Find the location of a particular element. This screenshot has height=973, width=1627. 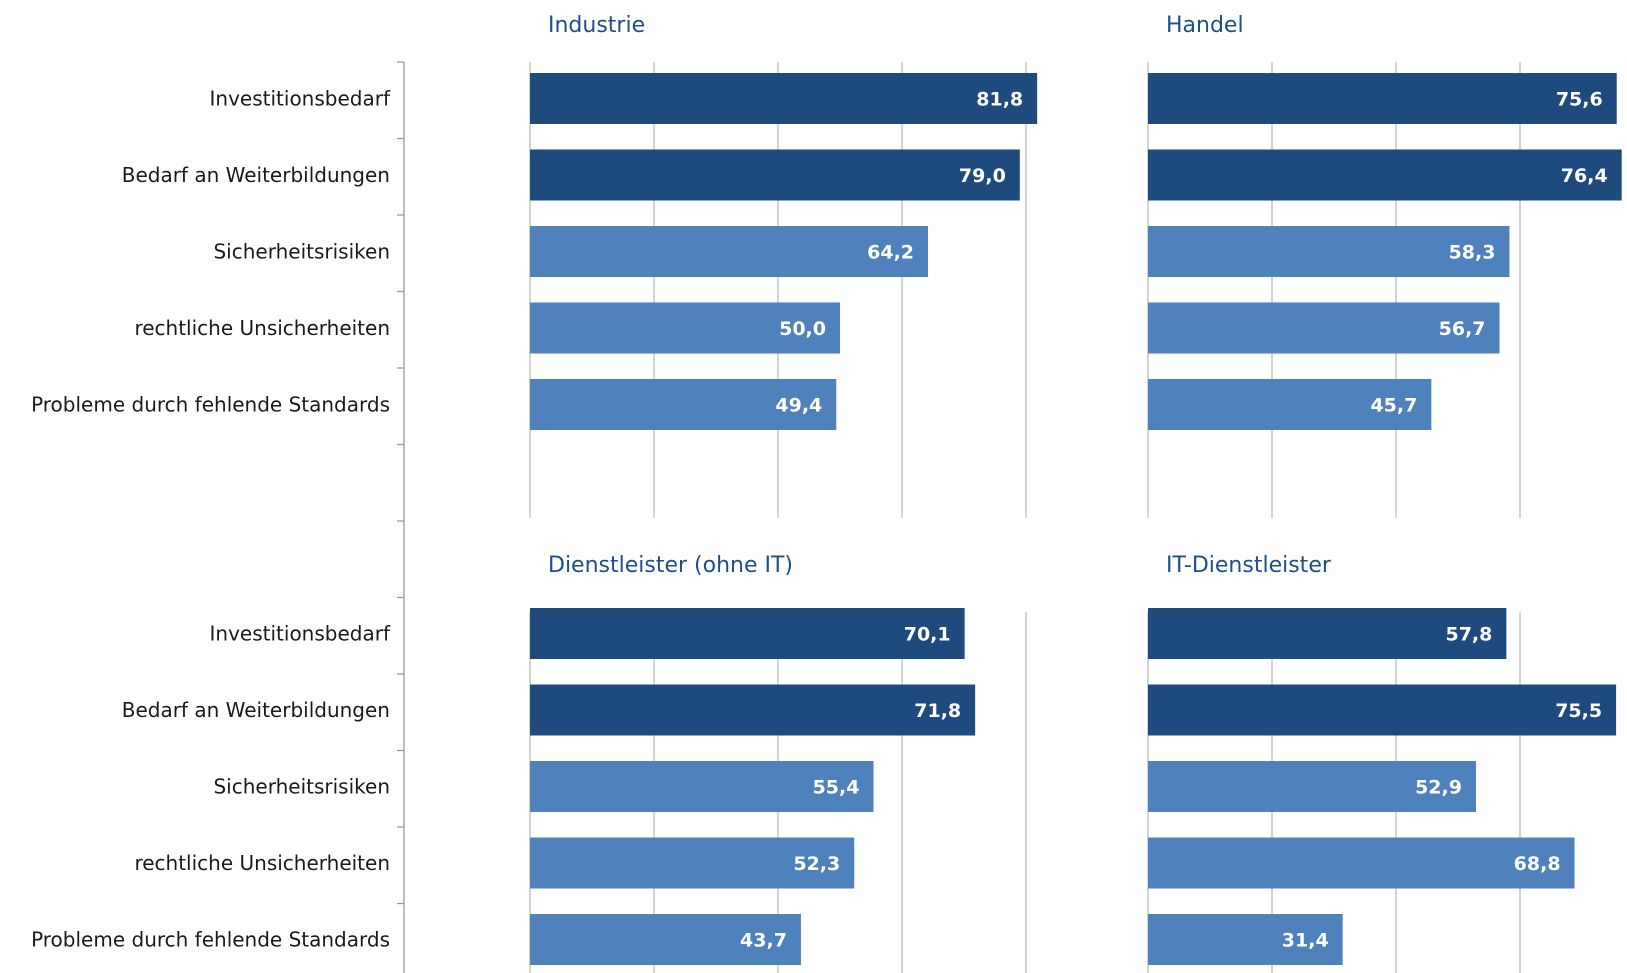

bar-value-label: 76,4 is located at coordinates (1584, 176).